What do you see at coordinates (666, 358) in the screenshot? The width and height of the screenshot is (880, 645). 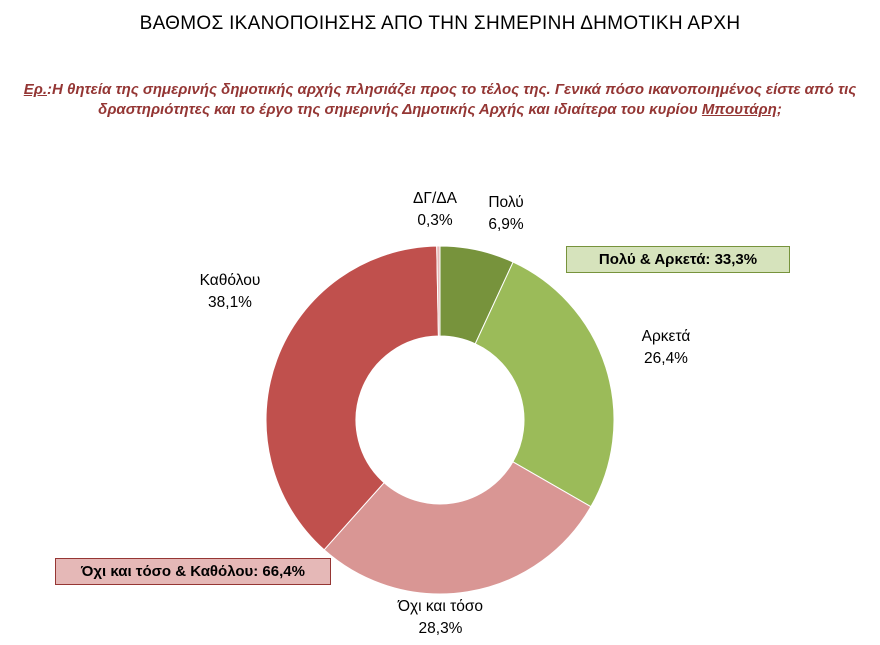 I see `slice-value: 26,4%` at bounding box center [666, 358].